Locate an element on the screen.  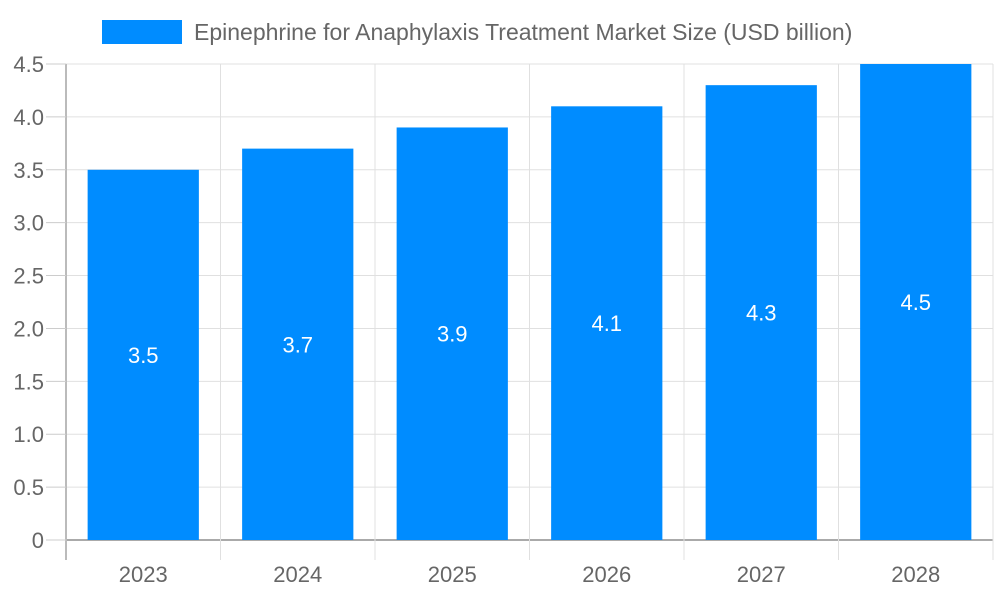
x-tick-label: 2026 is located at coordinates (606, 574).